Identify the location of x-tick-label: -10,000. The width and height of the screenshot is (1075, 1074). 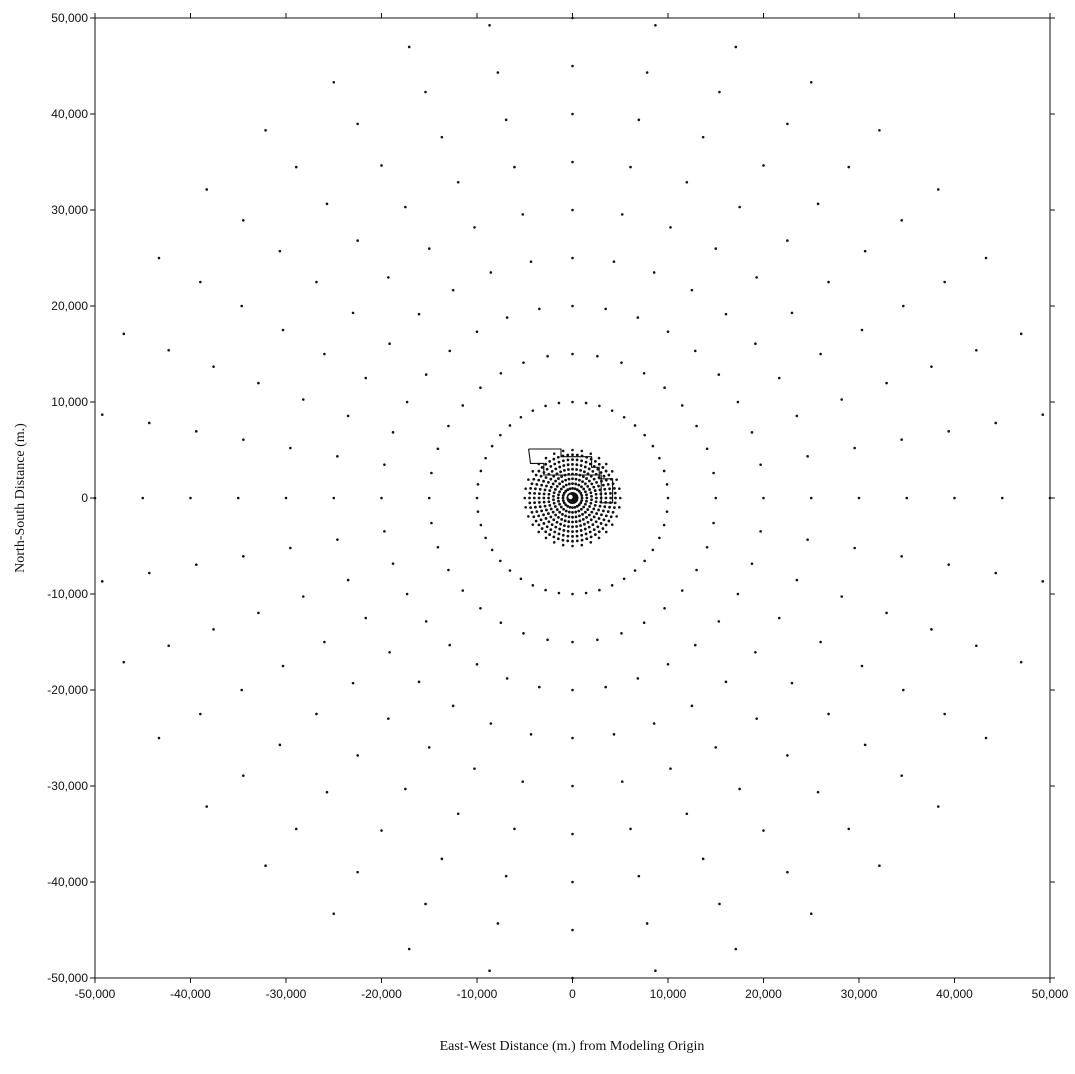
(477, 994).